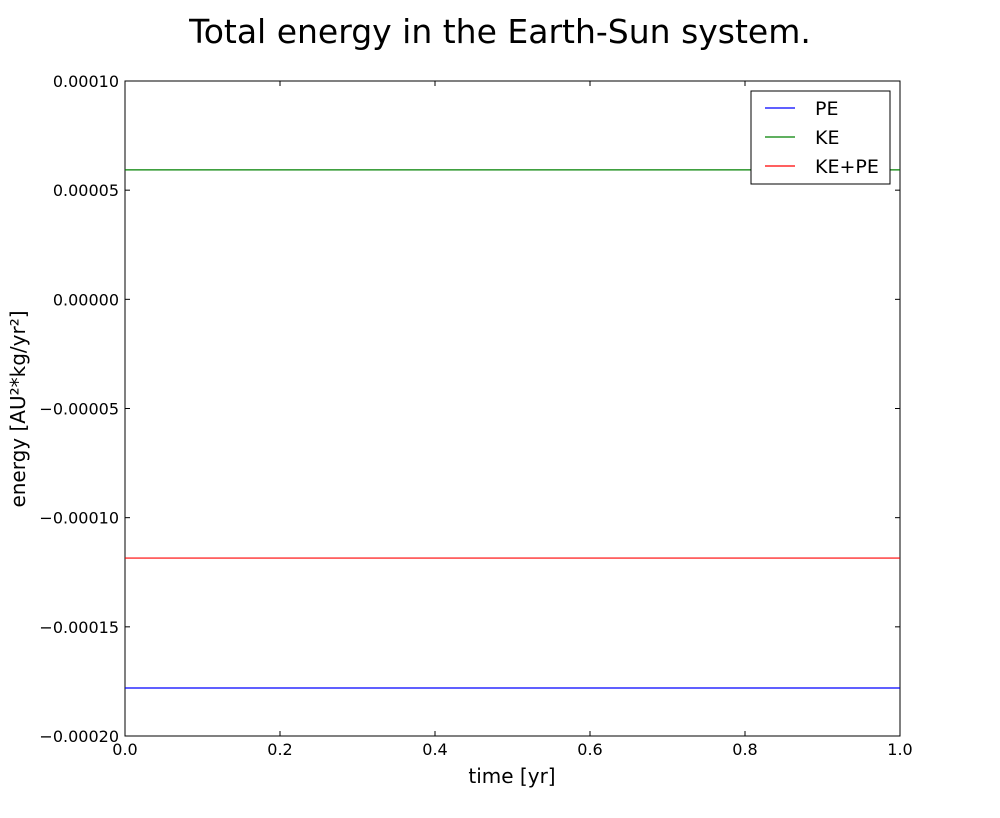 This screenshot has height=818, width=1000. I want to click on legend: PE KE KE+PE, so click(820, 137).